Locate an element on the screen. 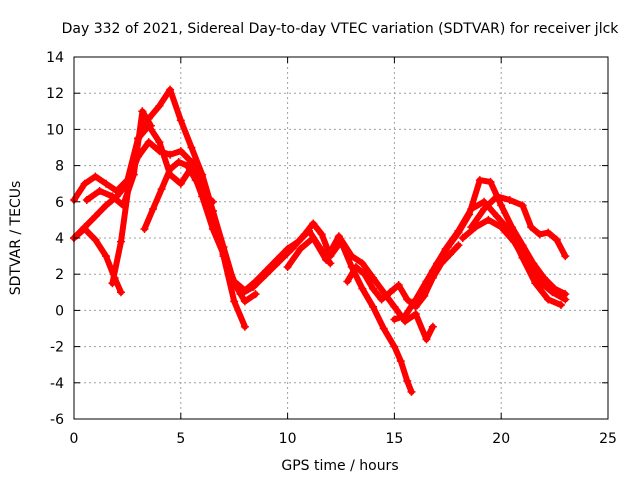 The image size is (640, 480). series-sat-l is located at coordinates (514, 259).